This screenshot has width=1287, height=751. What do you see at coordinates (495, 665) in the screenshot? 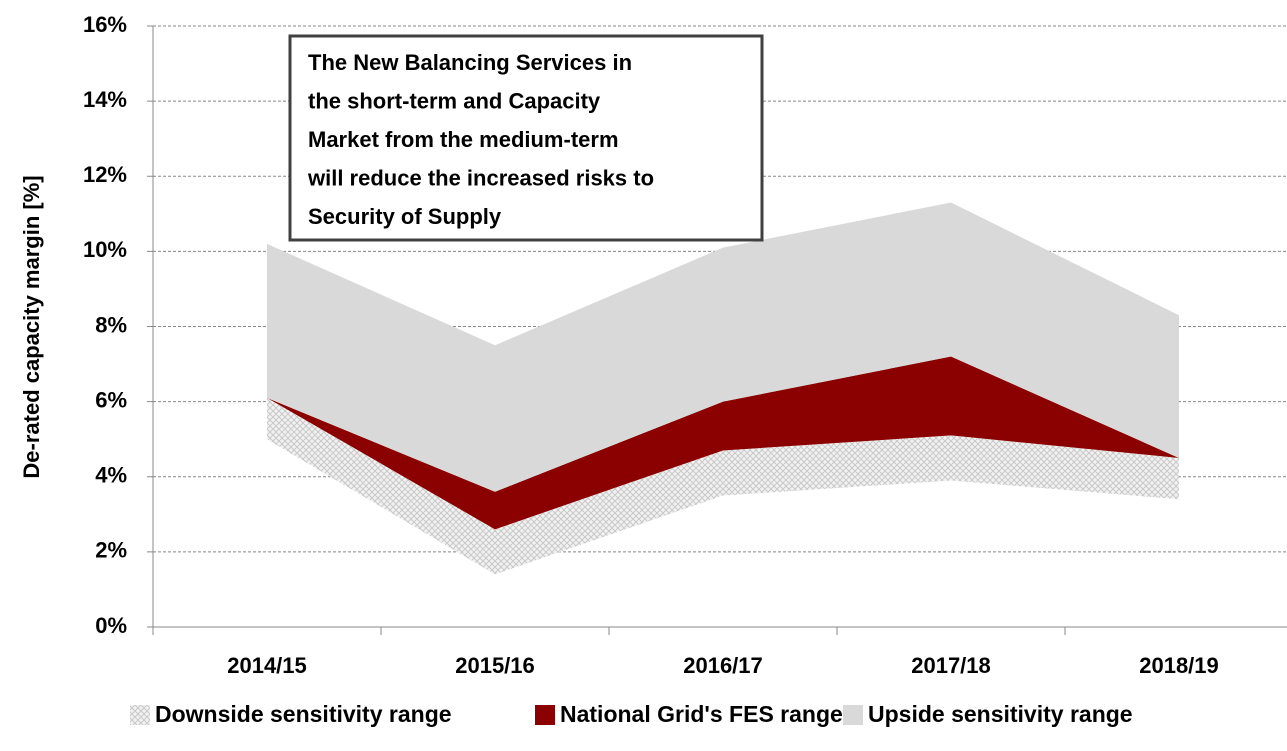
I see `x-tick-label: 2015/16` at bounding box center [495, 665].